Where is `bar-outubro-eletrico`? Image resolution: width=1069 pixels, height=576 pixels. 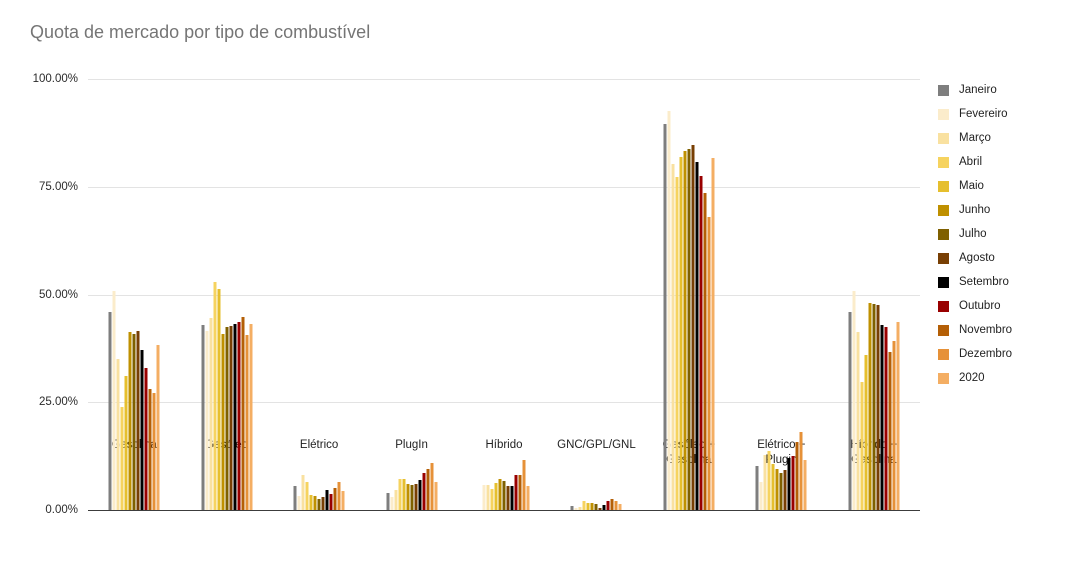 bar-outubro-eletrico is located at coordinates (331, 502).